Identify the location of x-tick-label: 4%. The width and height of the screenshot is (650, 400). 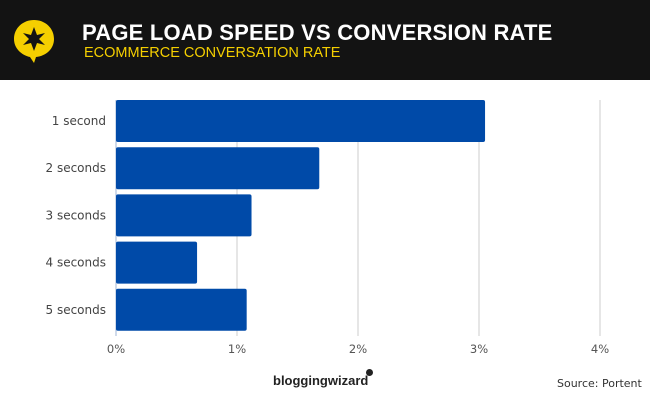
(600, 349).